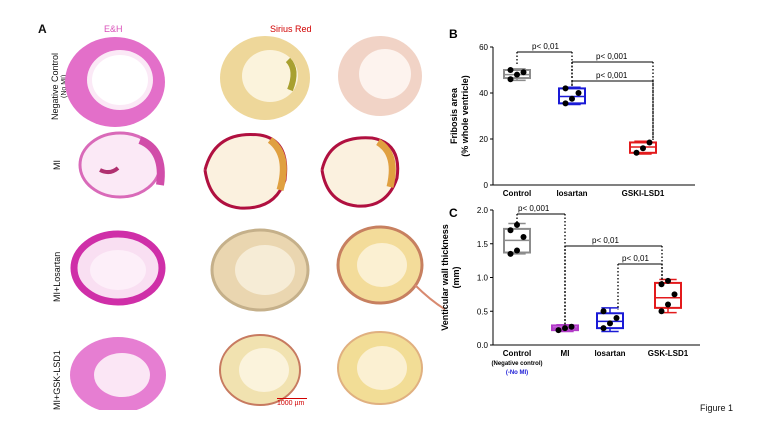  Describe the element at coordinates (260, 370) in the screenshot. I see `sirius-mi-gsk-lsd1-image` at that location.